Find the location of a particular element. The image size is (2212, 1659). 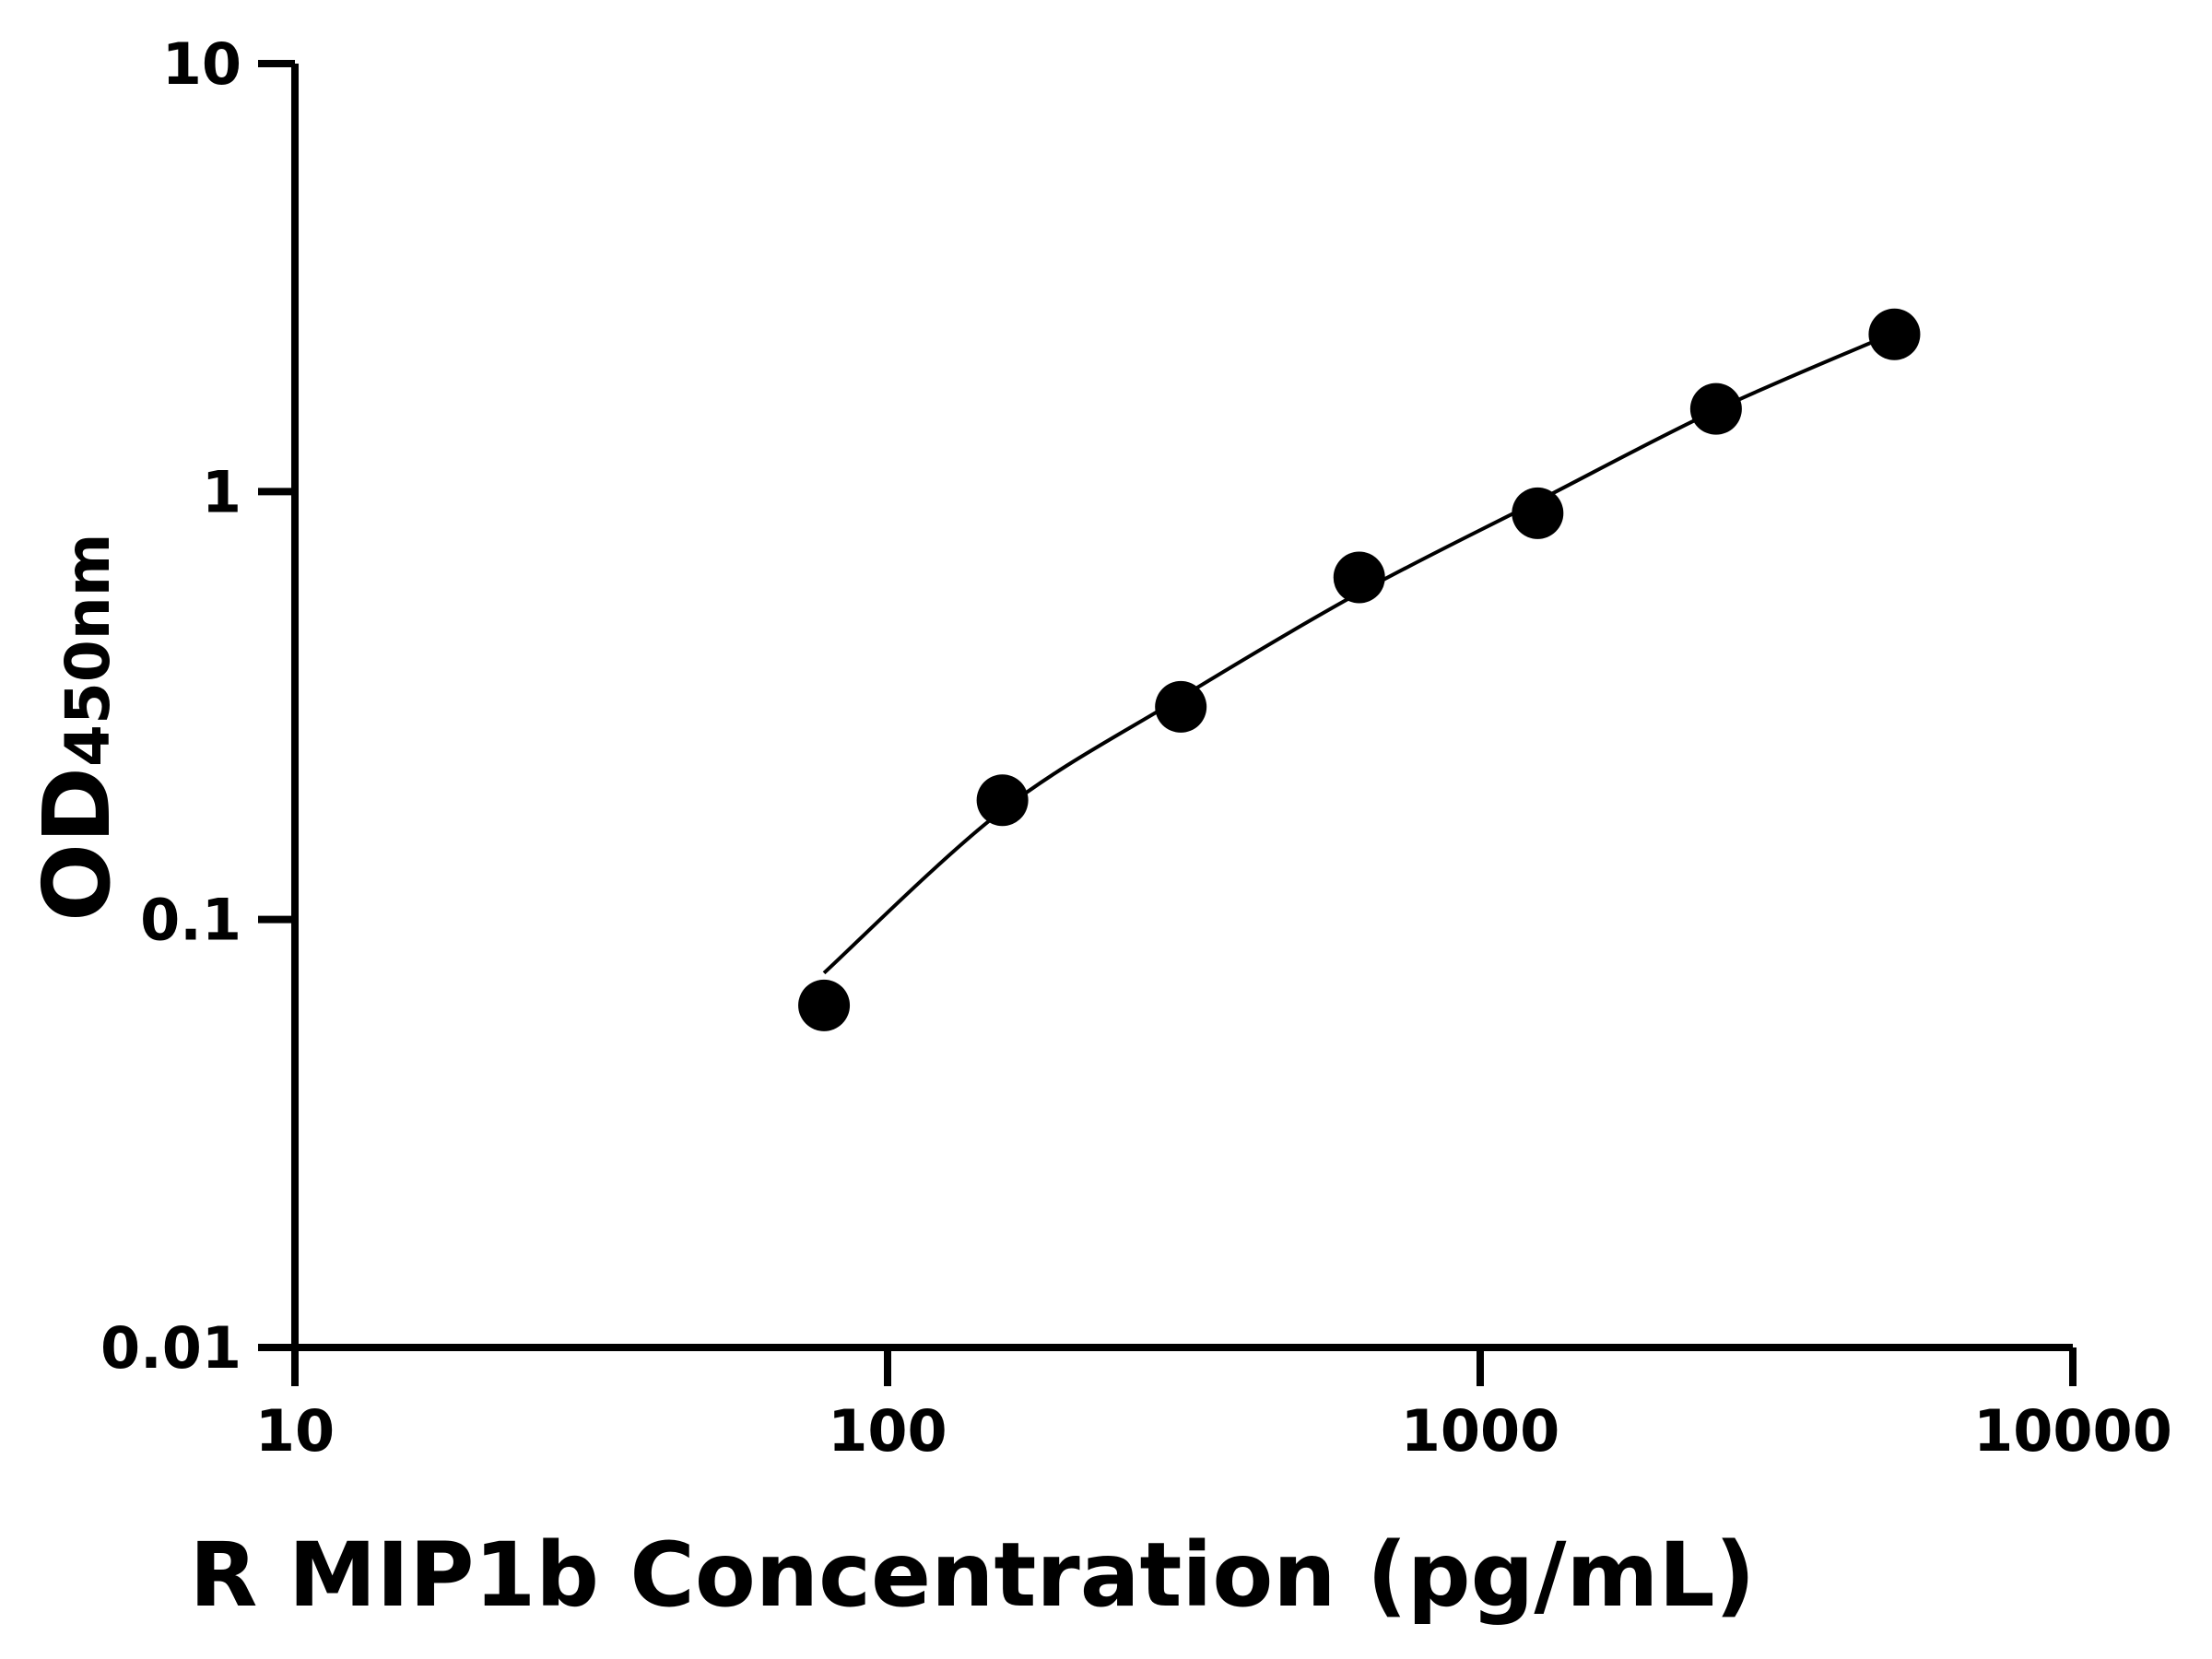

x-tick-label: 1000 is located at coordinates (1480, 1431).